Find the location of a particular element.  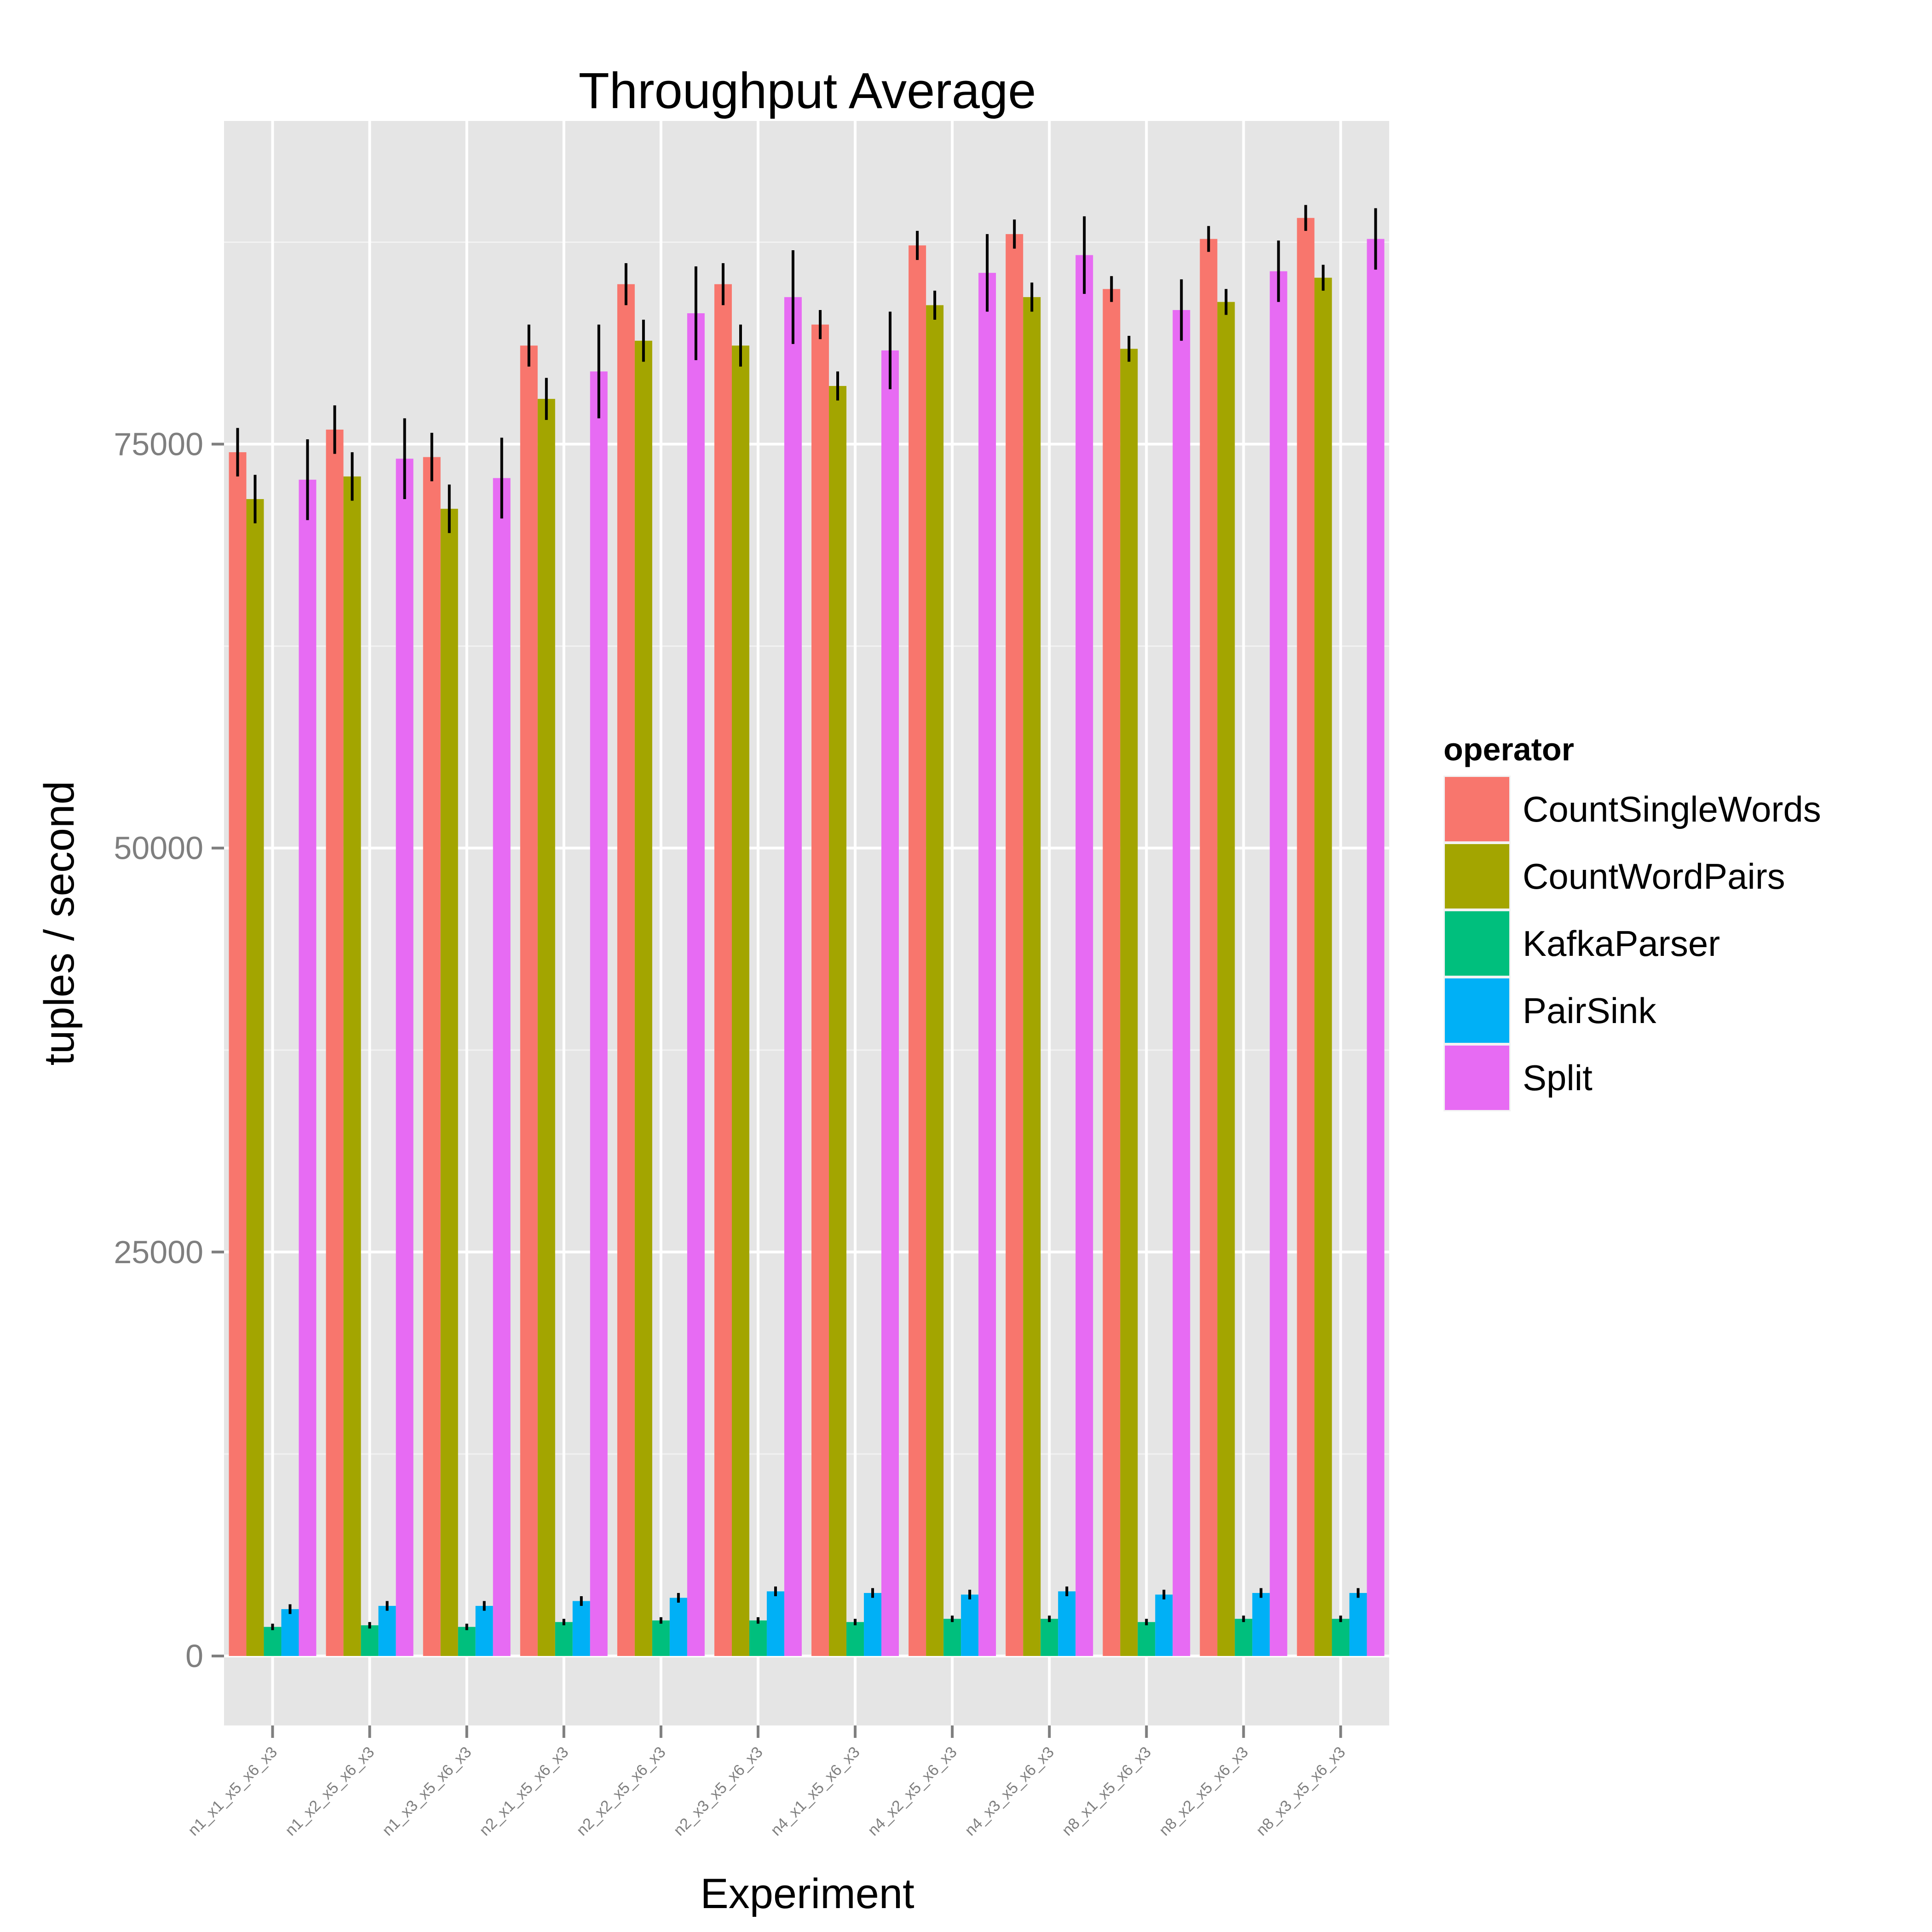

legend-label: CountSingleWords is located at coordinates (1672, 809).